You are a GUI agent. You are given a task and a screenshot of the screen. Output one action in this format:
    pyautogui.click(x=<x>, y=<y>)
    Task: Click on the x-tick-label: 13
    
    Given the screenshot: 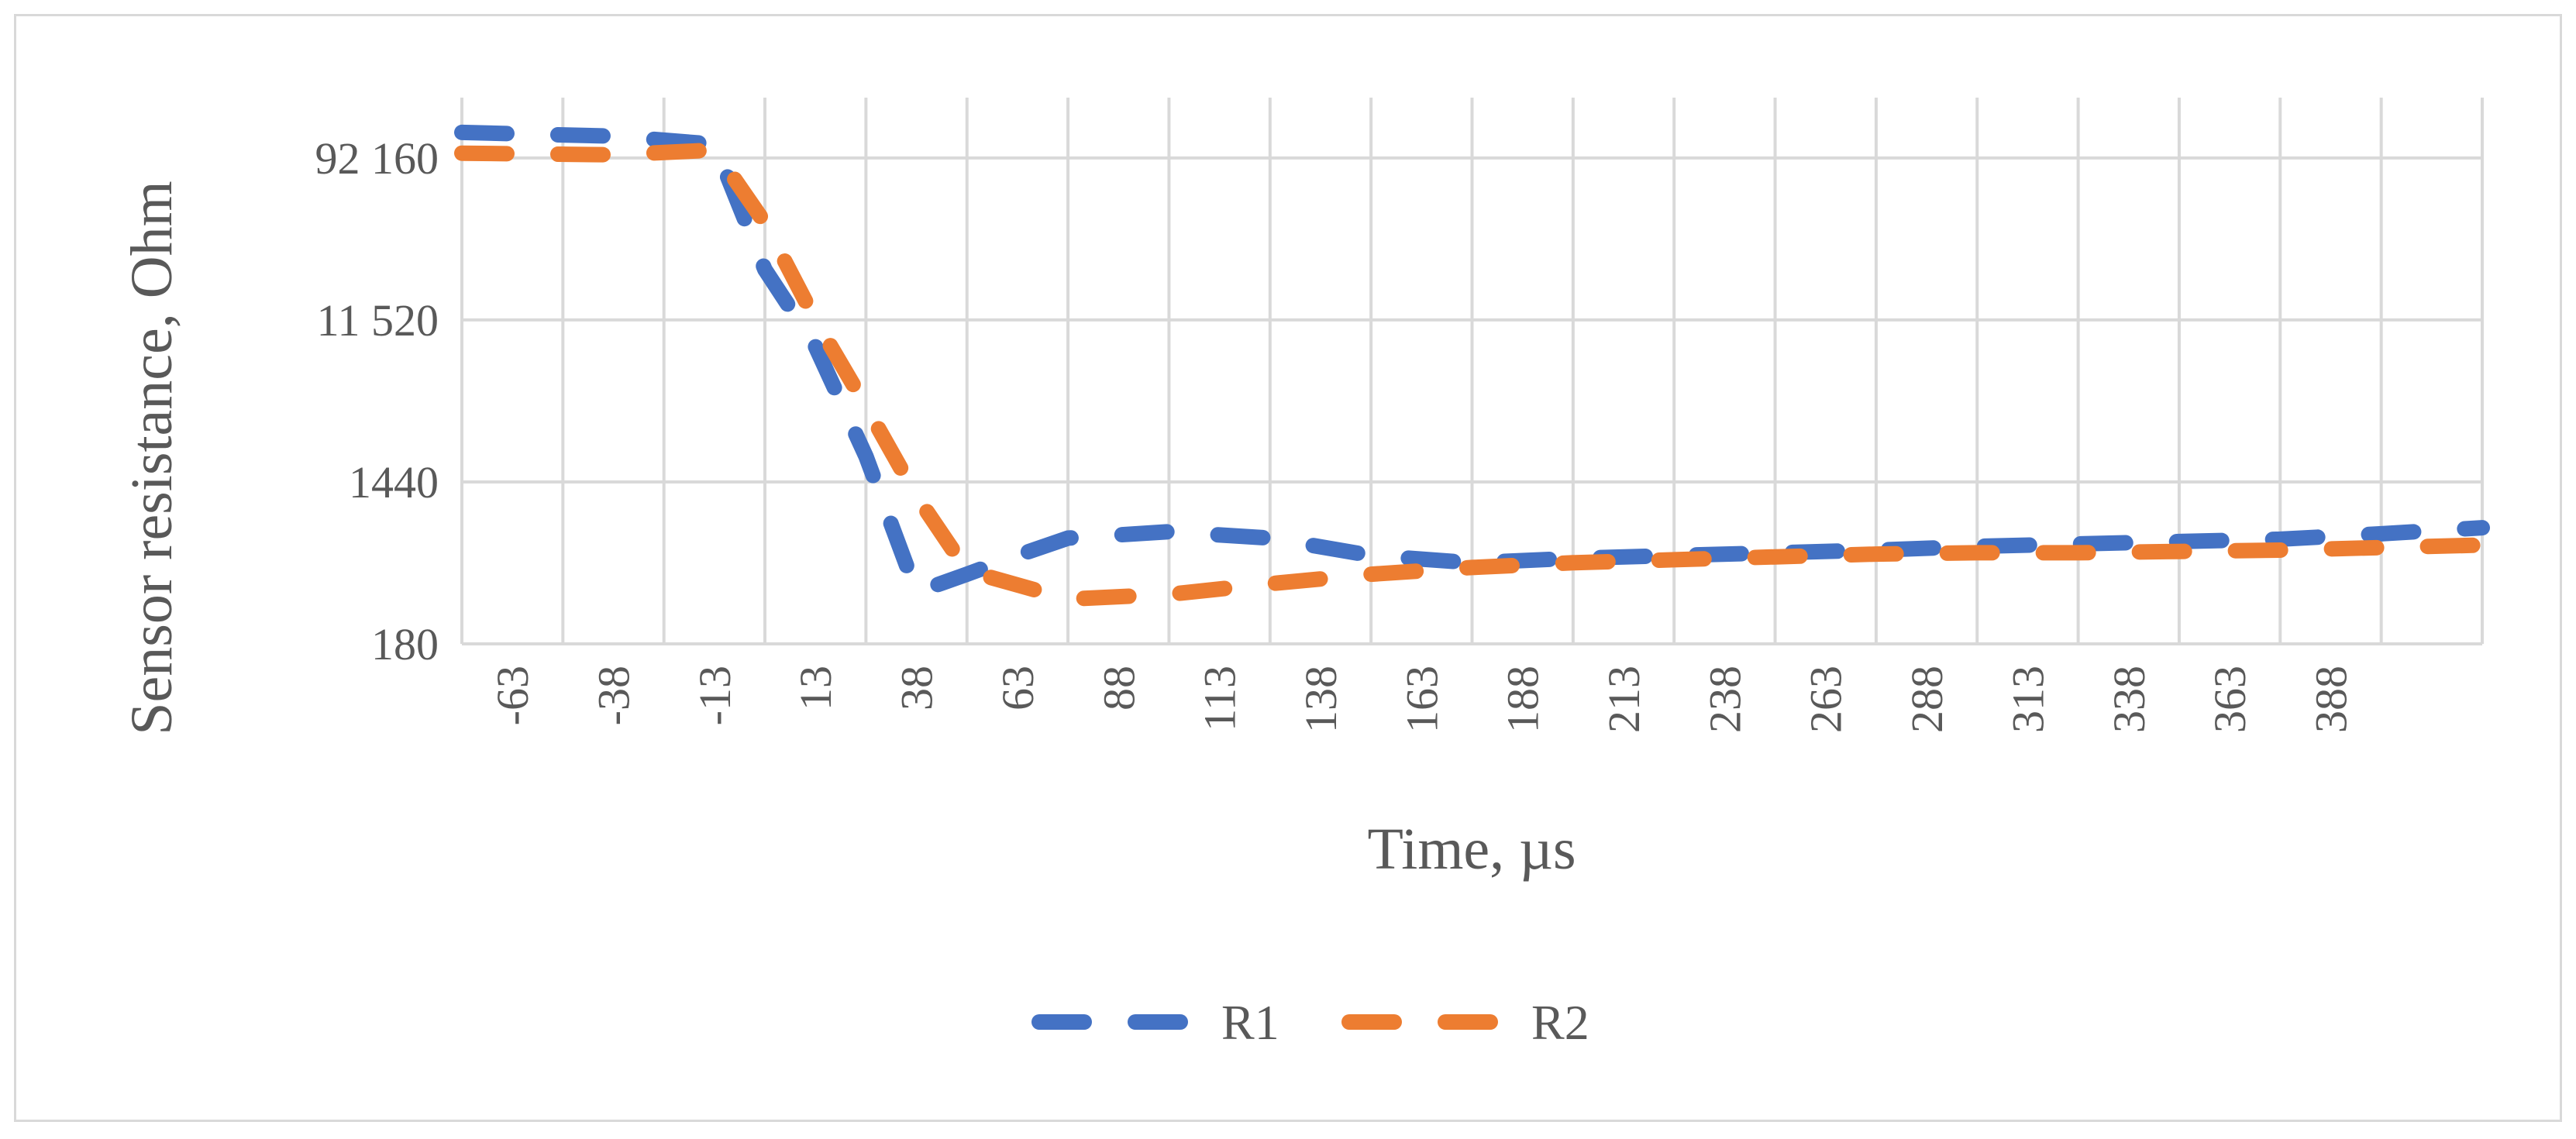 What is the action you would take?
    pyautogui.click(x=815, y=689)
    